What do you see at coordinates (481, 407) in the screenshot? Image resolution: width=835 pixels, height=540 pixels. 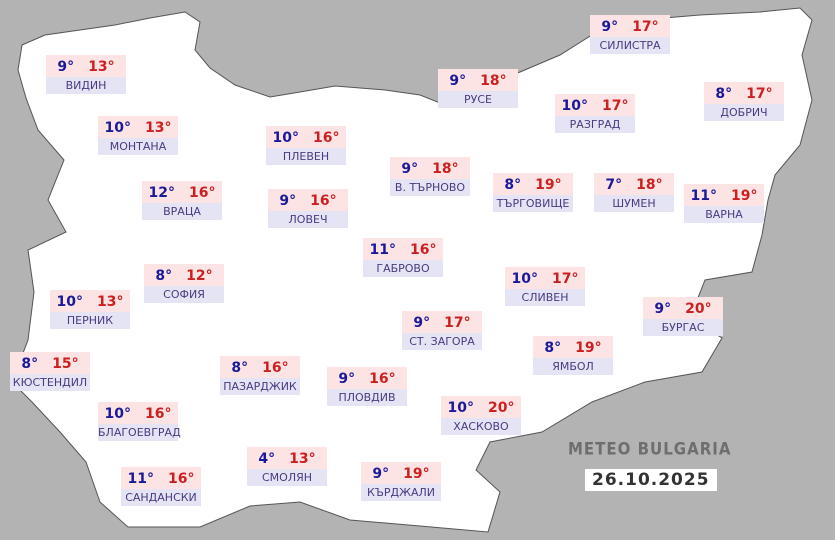 I see `temperature-row: 10° 20°` at bounding box center [481, 407].